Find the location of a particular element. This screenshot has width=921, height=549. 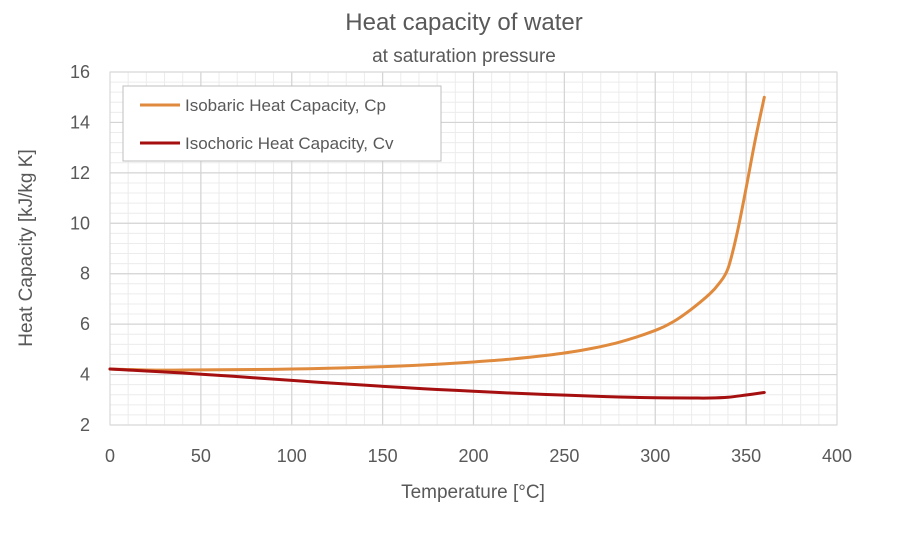

y-axis-tick-labels: 2 4 6 8 10 12 14 16 is located at coordinates (80, 248).